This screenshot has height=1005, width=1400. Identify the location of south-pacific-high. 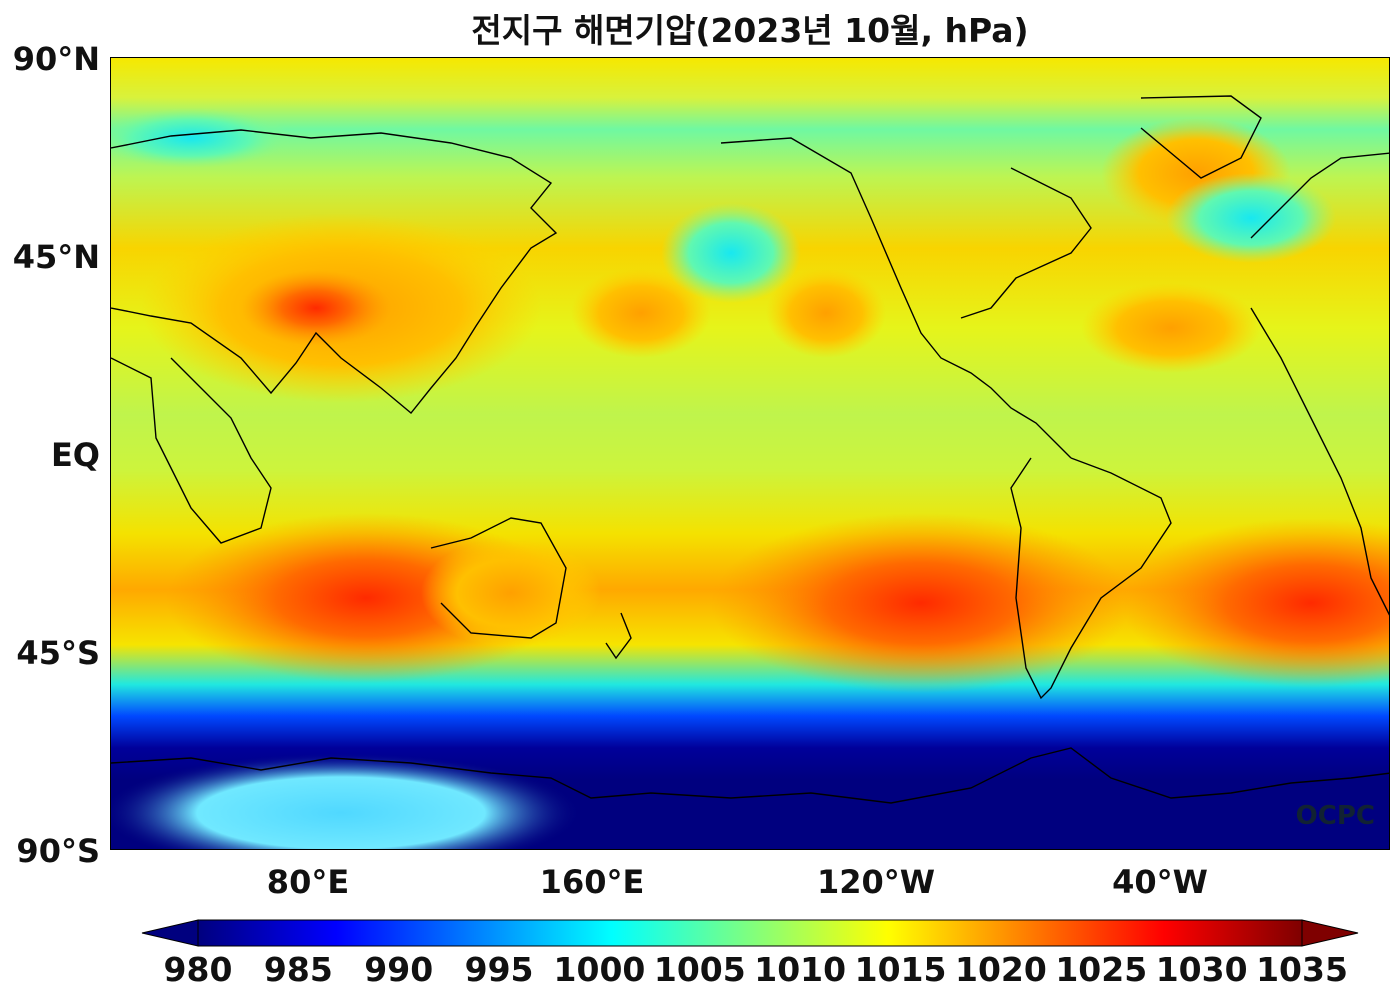
(921, 603).